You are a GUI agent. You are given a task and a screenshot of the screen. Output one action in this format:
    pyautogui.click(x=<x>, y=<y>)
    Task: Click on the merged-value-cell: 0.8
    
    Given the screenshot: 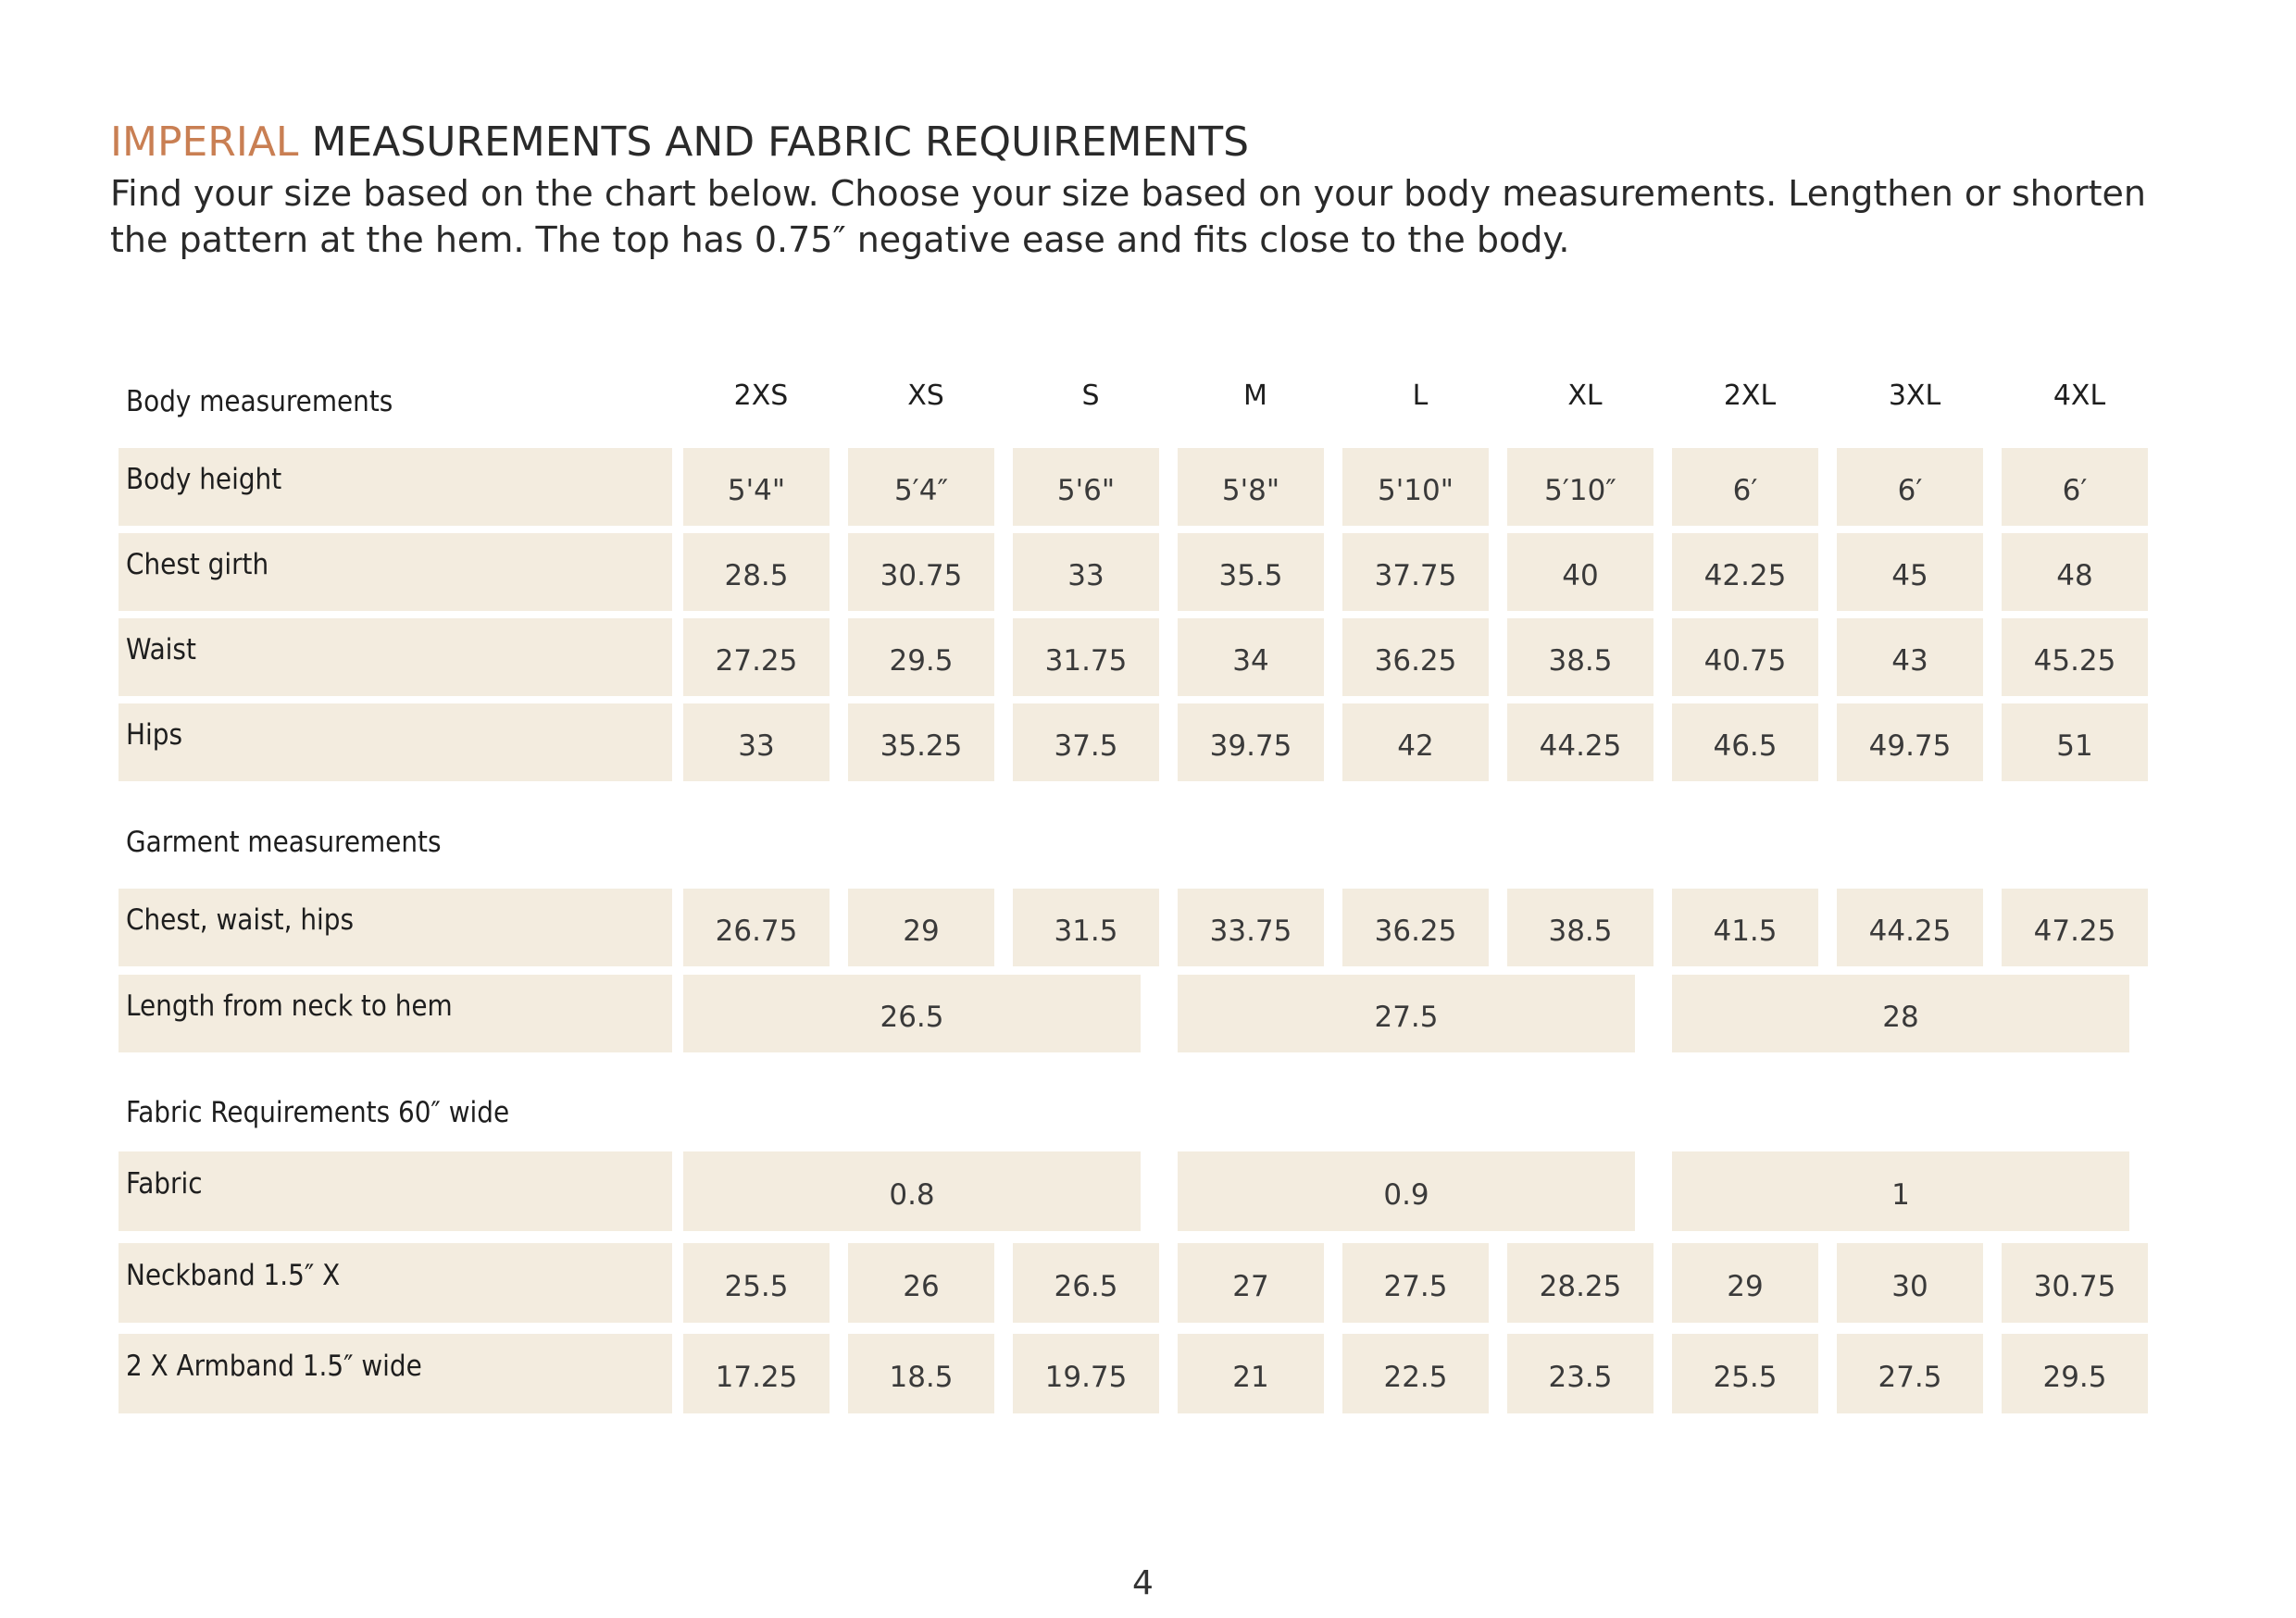 What is the action you would take?
    pyautogui.click(x=912, y=1191)
    